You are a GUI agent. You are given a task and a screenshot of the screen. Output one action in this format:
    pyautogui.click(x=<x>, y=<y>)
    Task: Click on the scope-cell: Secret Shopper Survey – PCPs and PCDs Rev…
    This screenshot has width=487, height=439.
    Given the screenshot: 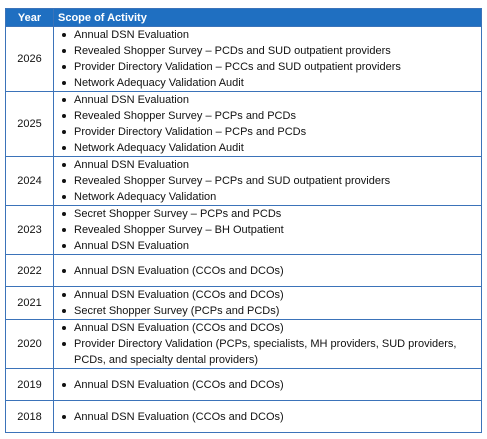 What is the action you would take?
    pyautogui.click(x=267, y=230)
    